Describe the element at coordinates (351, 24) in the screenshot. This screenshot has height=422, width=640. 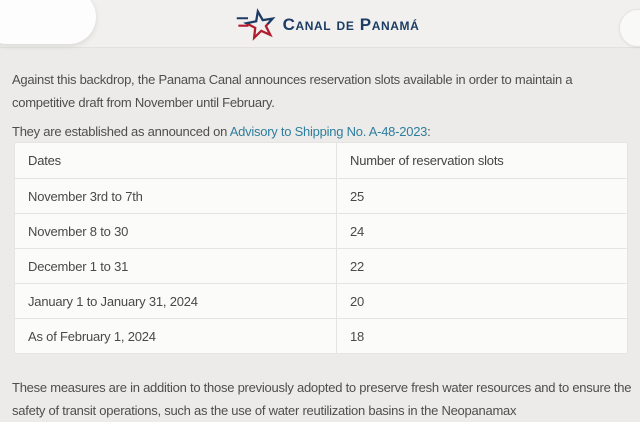
I see `logo-wordmark: Canal de Panamá` at that location.